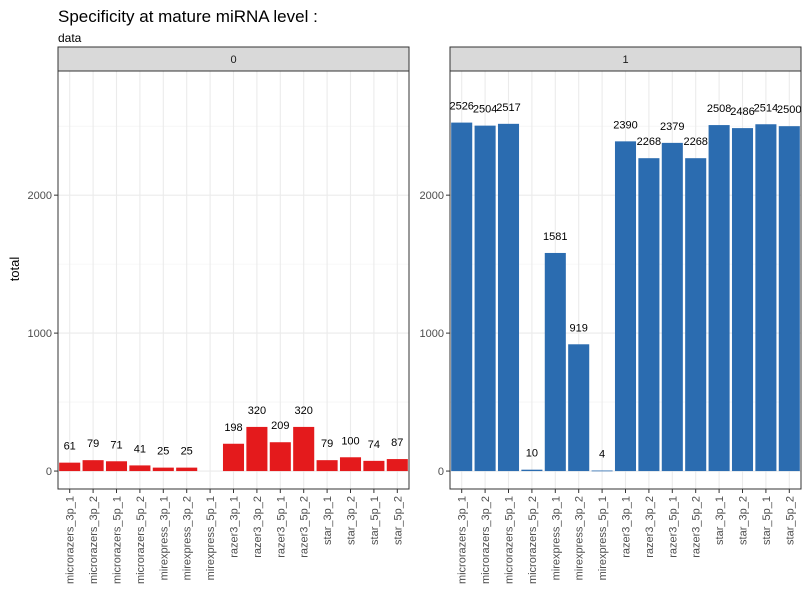 The width and height of the screenshot is (809, 615). What do you see at coordinates (350, 441) in the screenshot?
I see `data-label-star_3p_2: 100` at bounding box center [350, 441].